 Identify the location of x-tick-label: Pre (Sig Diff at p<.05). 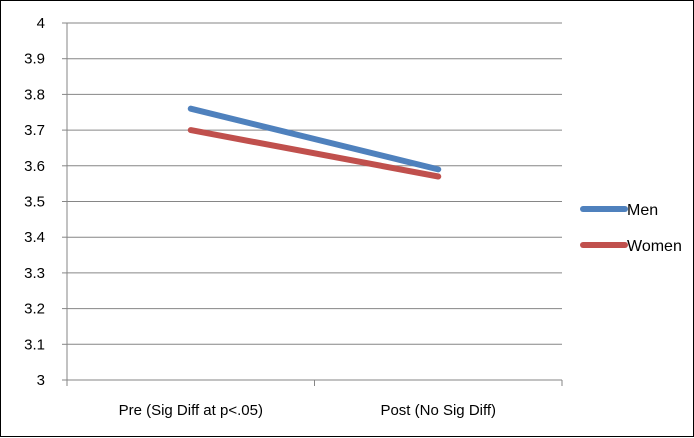
(191, 410).